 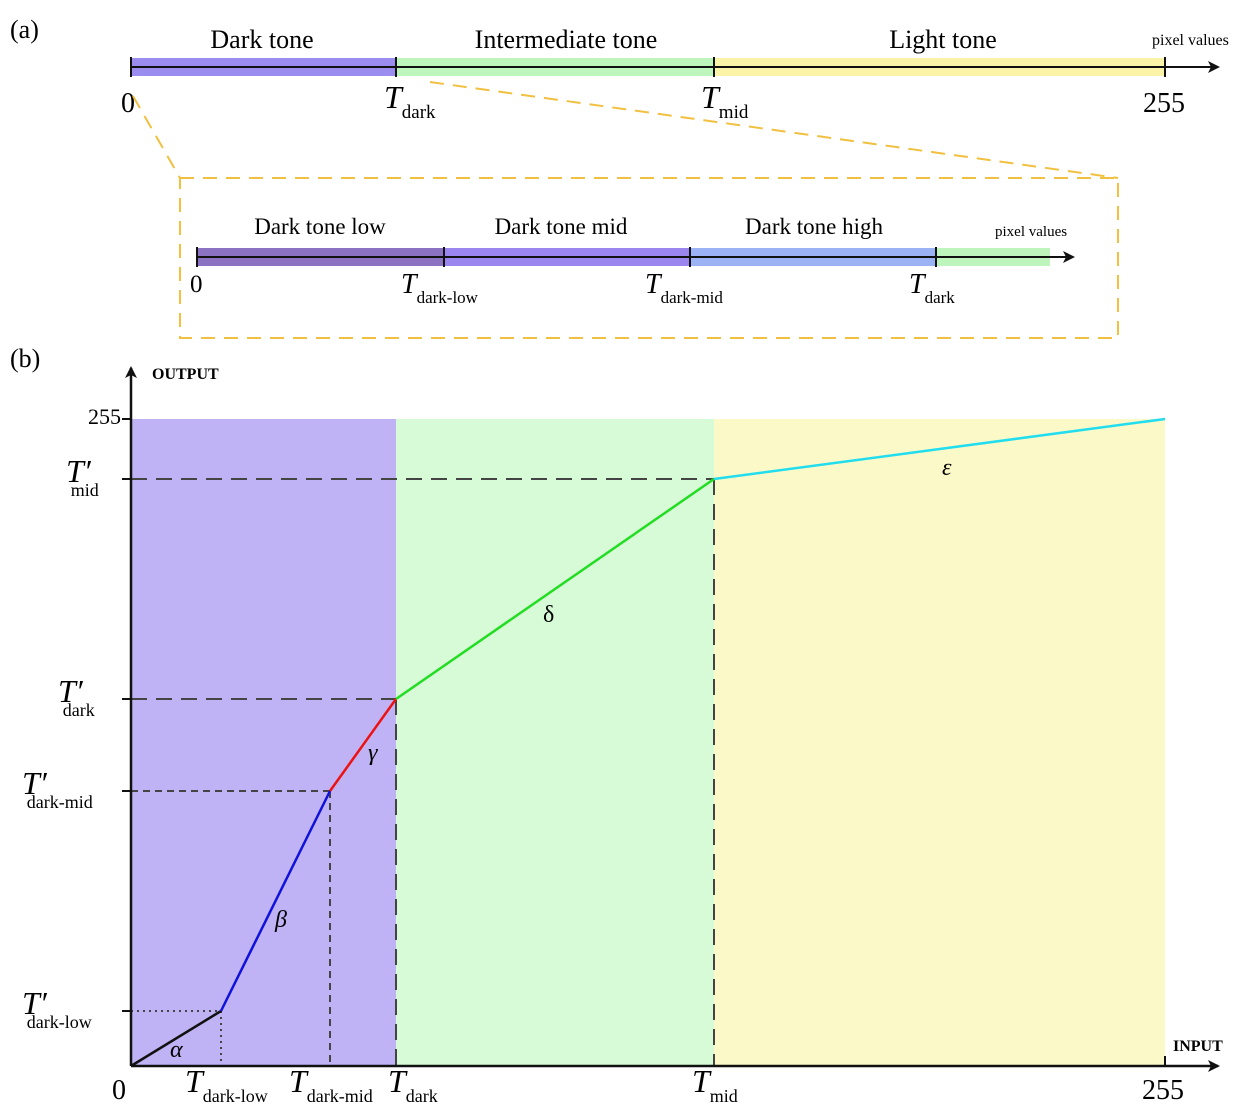 I want to click on axis-a-t-dark: Tdark, so click(x=410, y=101).